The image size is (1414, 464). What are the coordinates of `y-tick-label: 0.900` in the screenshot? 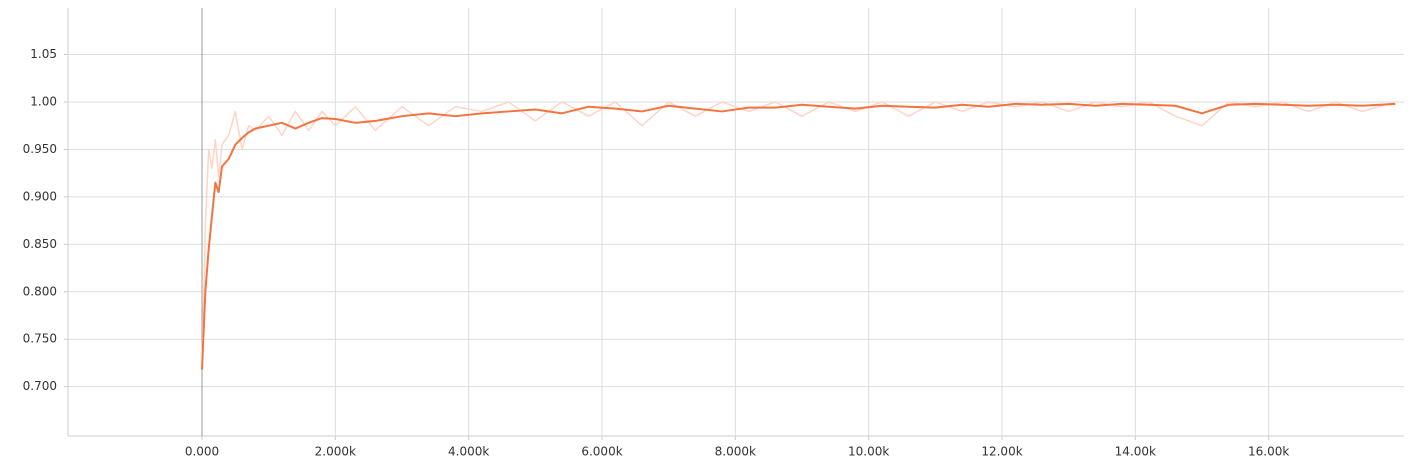 It's located at (40, 196).